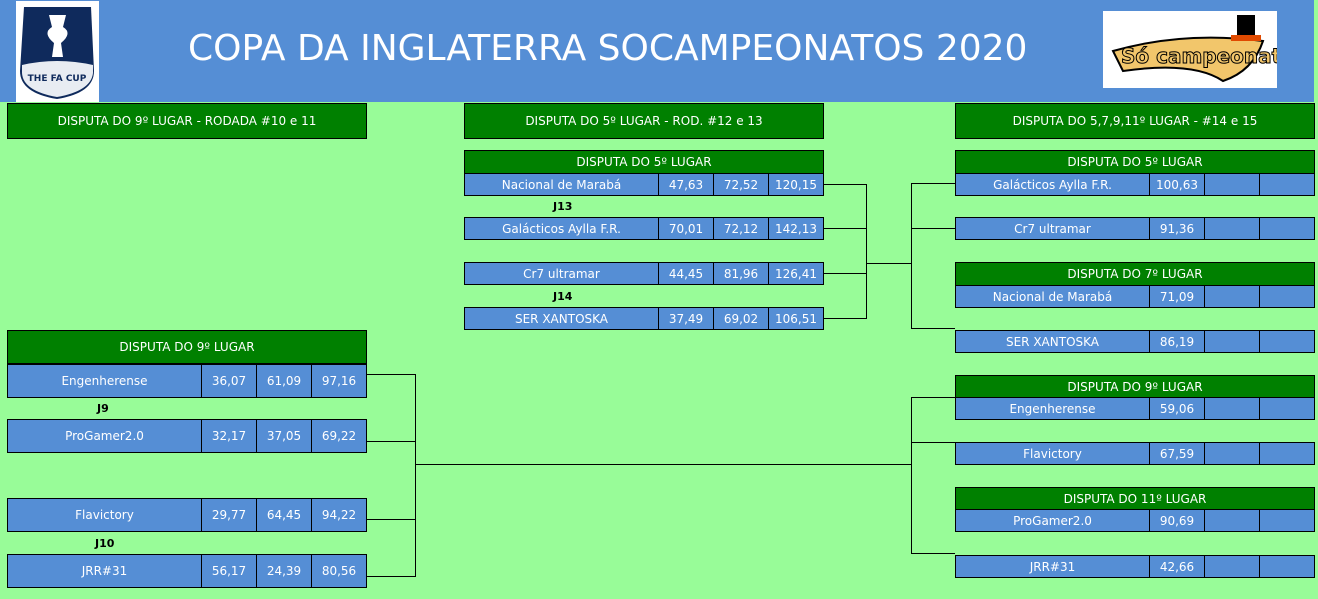 This screenshot has width=1318, height=599. Describe the element at coordinates (741, 273) in the screenshot. I see `team-score-cell: 81,96` at that location.